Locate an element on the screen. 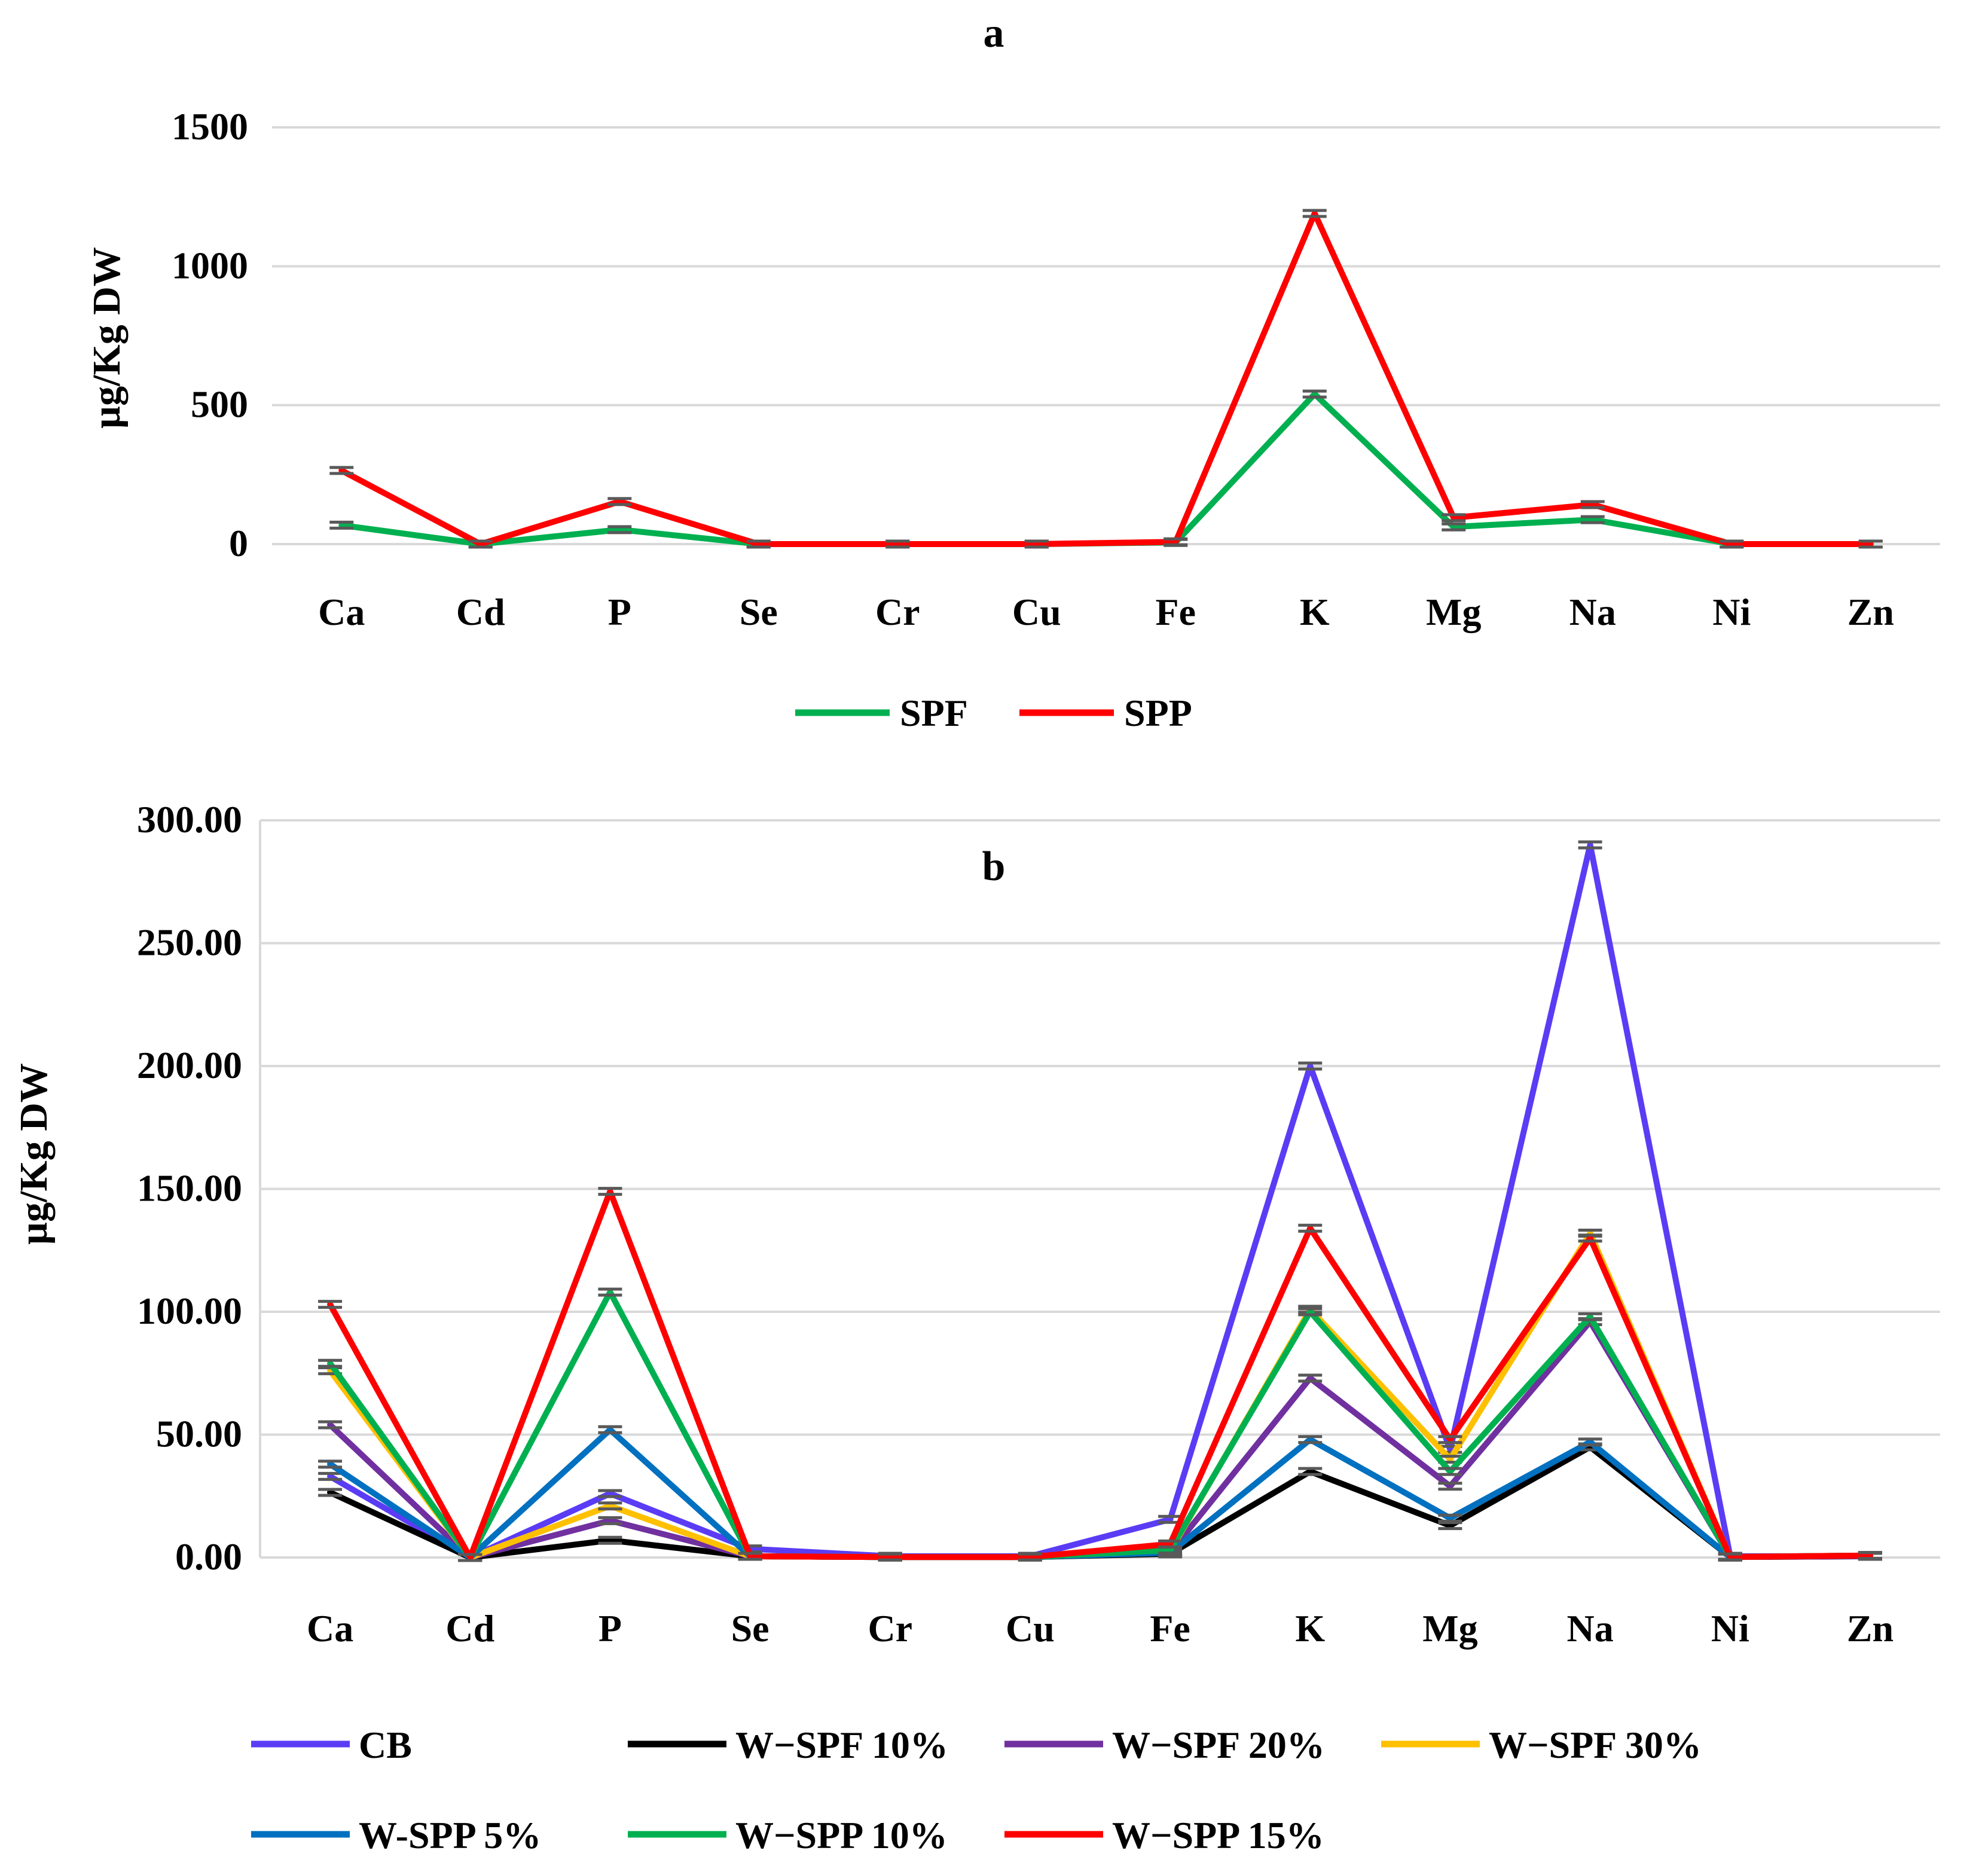  legend-label-w-spf-20: W−SPF 20% is located at coordinates (1219, 1745).